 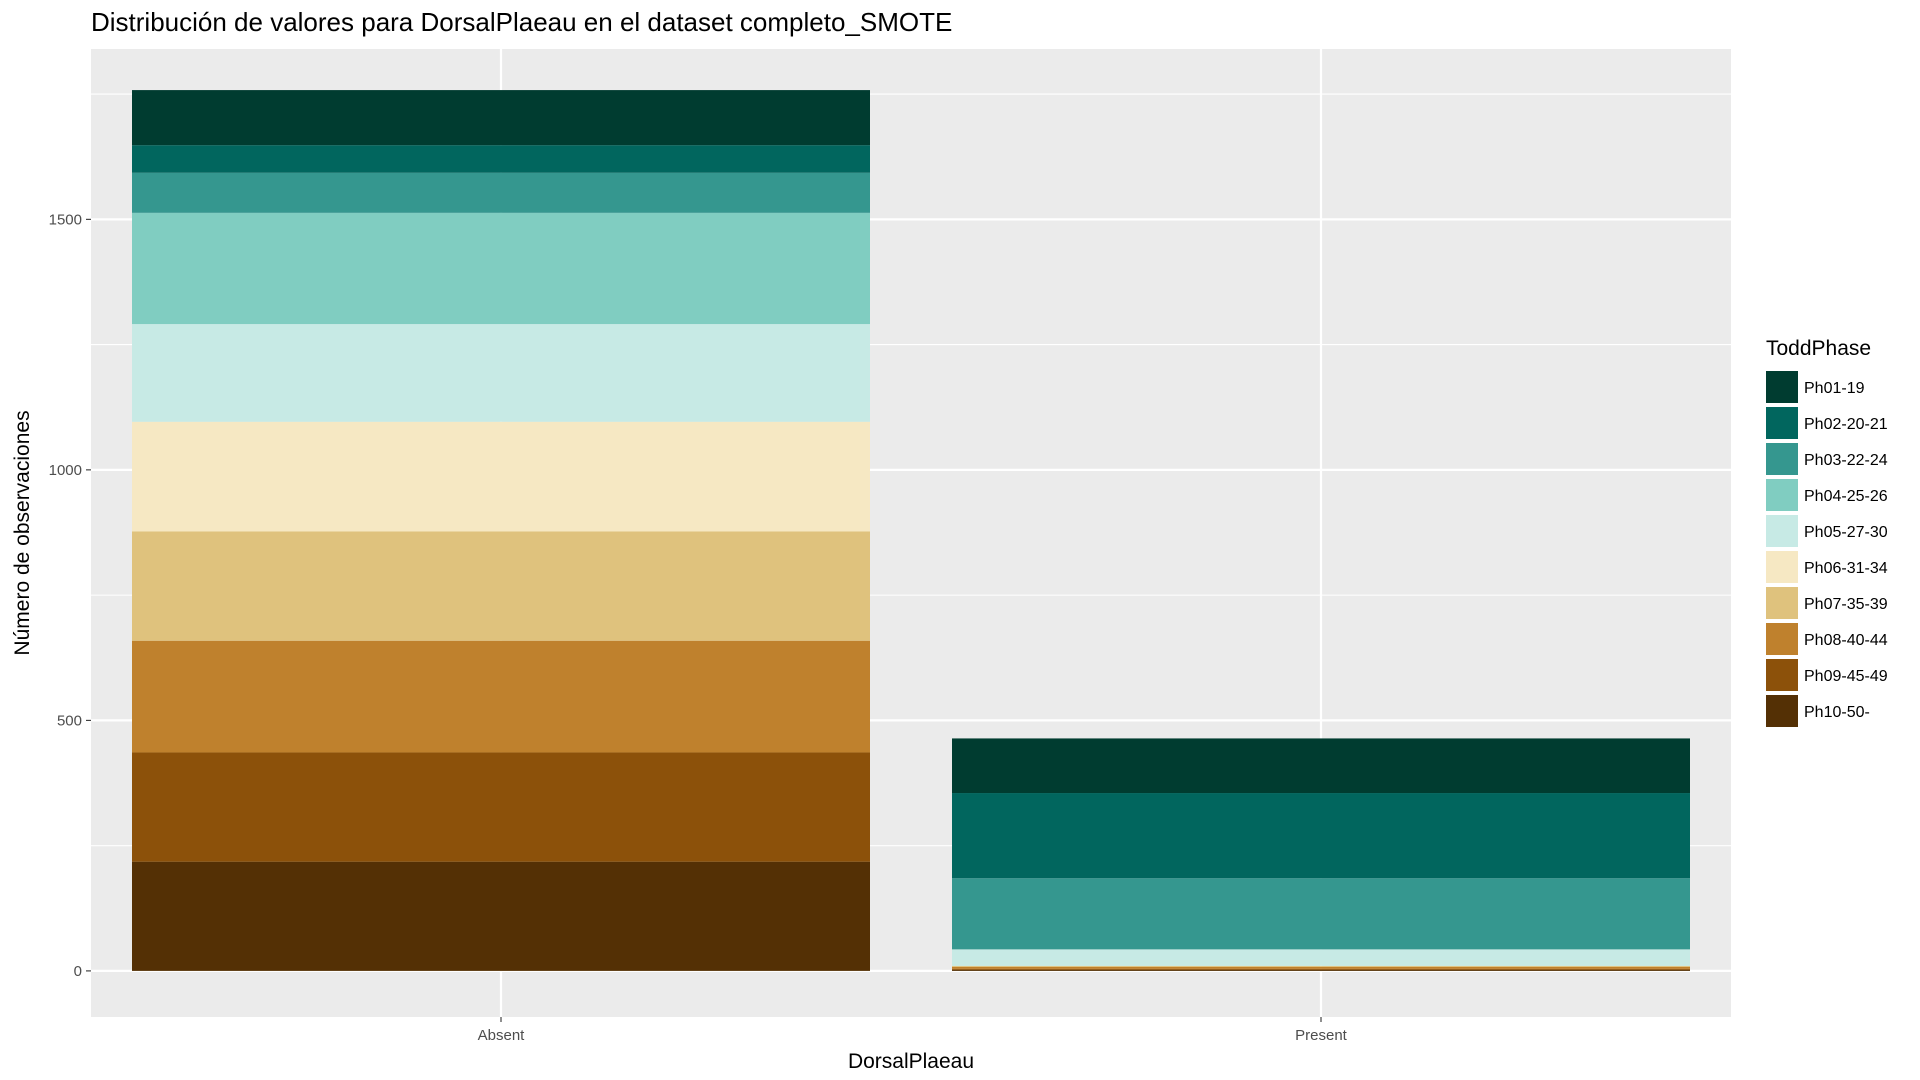 What do you see at coordinates (913, 1030) in the screenshot?
I see `x-axis-ticks: Absent Present` at bounding box center [913, 1030].